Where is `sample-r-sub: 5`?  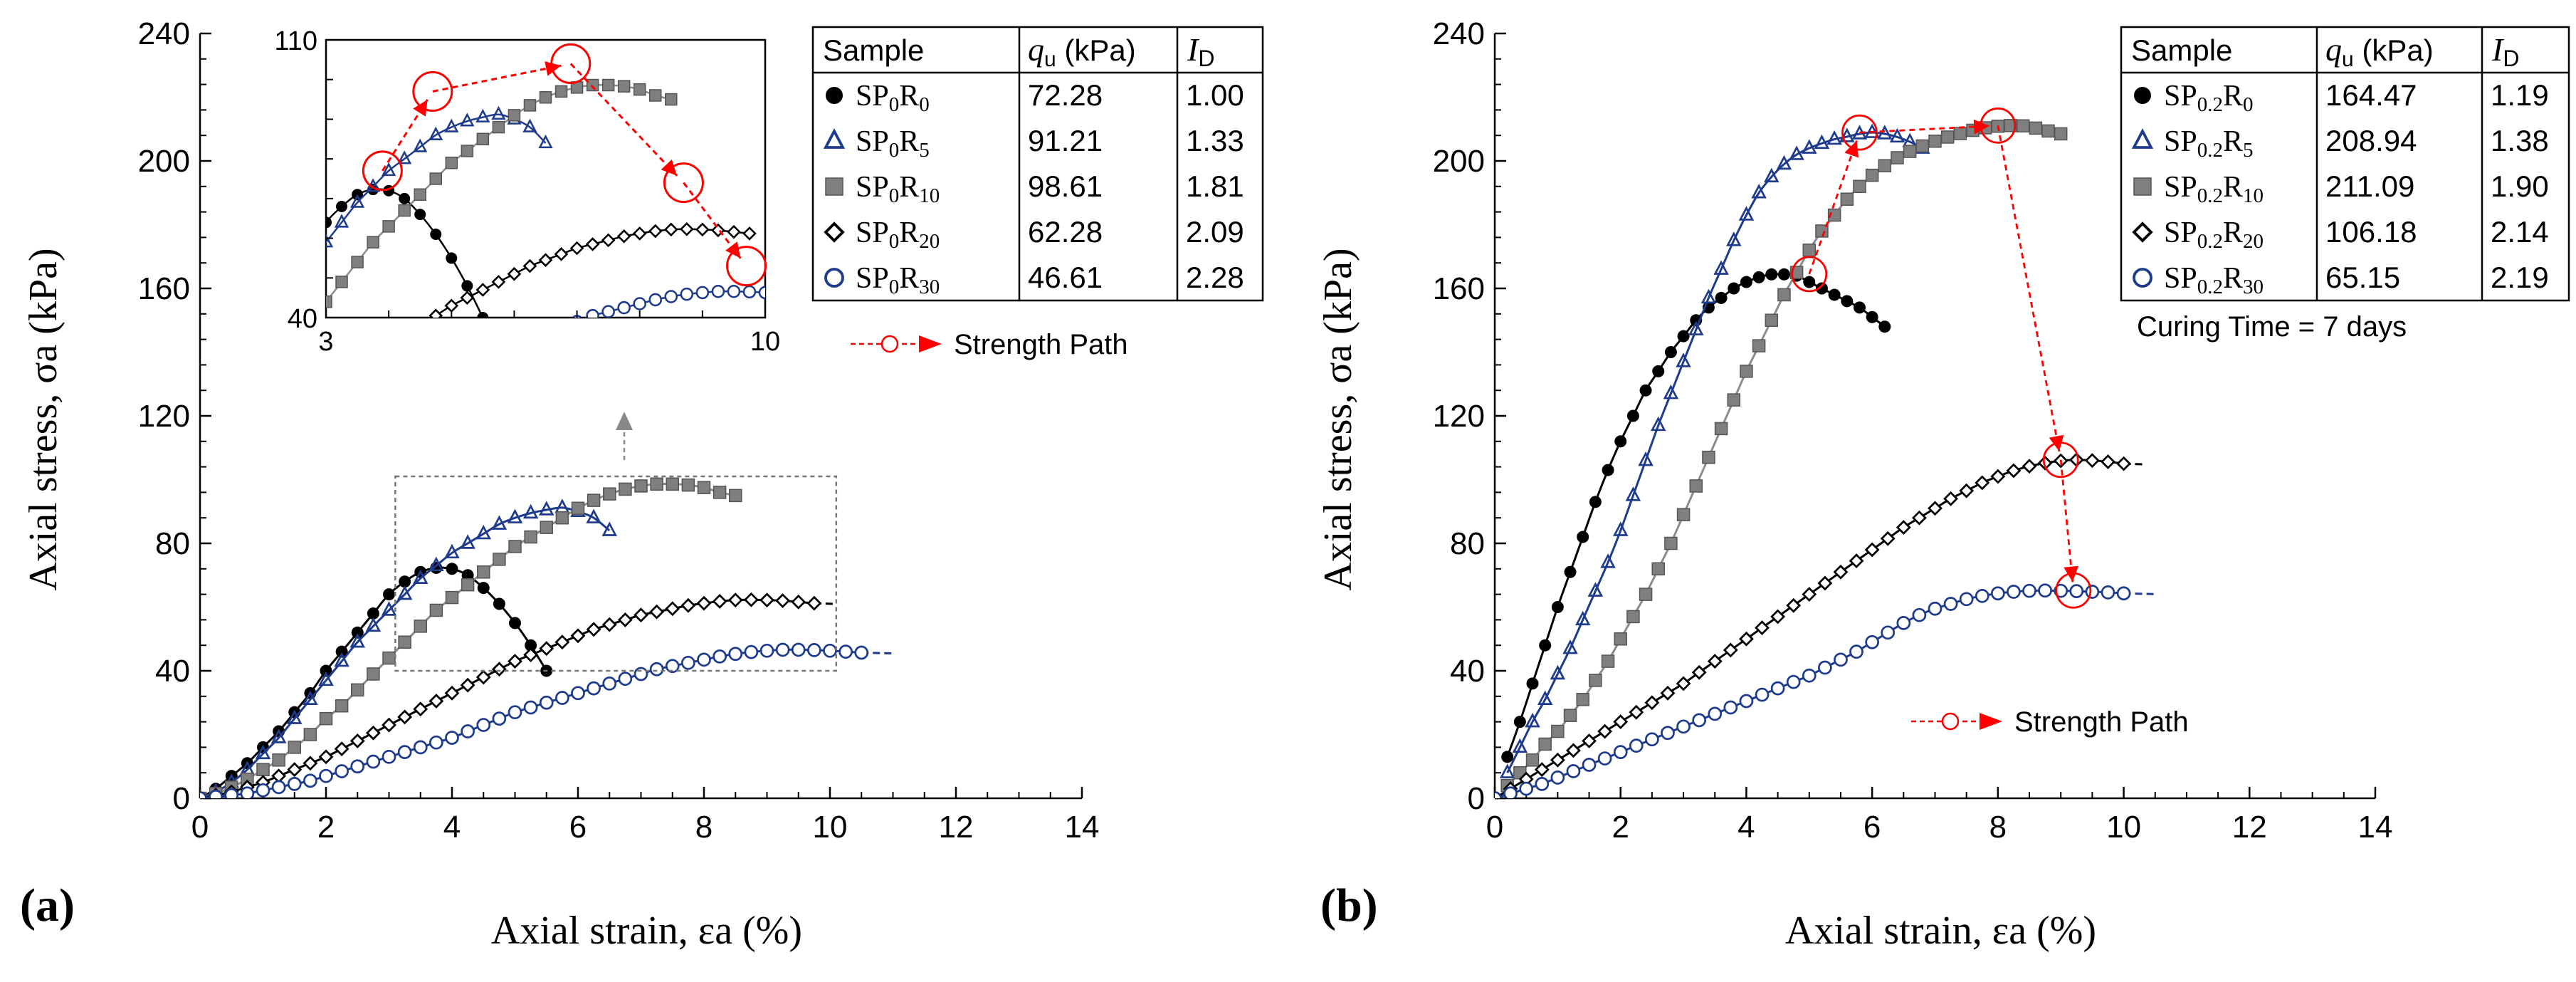
sample-r-sub: 5 is located at coordinates (924, 150).